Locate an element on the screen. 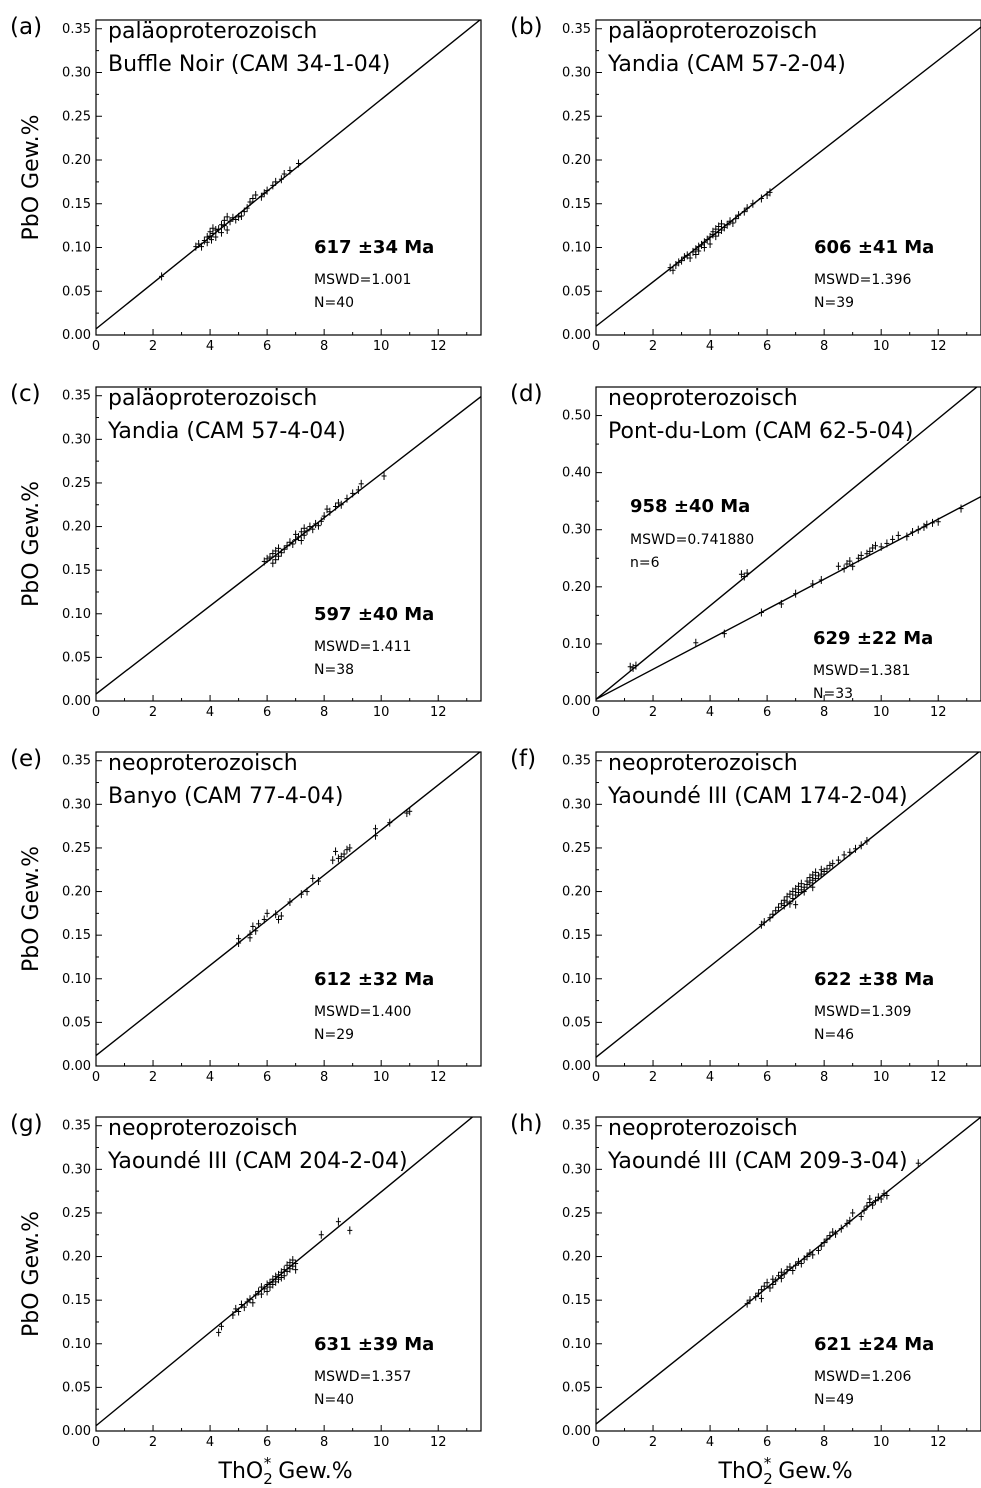  y-tick-label: 0.30 is located at coordinates (576, 73).